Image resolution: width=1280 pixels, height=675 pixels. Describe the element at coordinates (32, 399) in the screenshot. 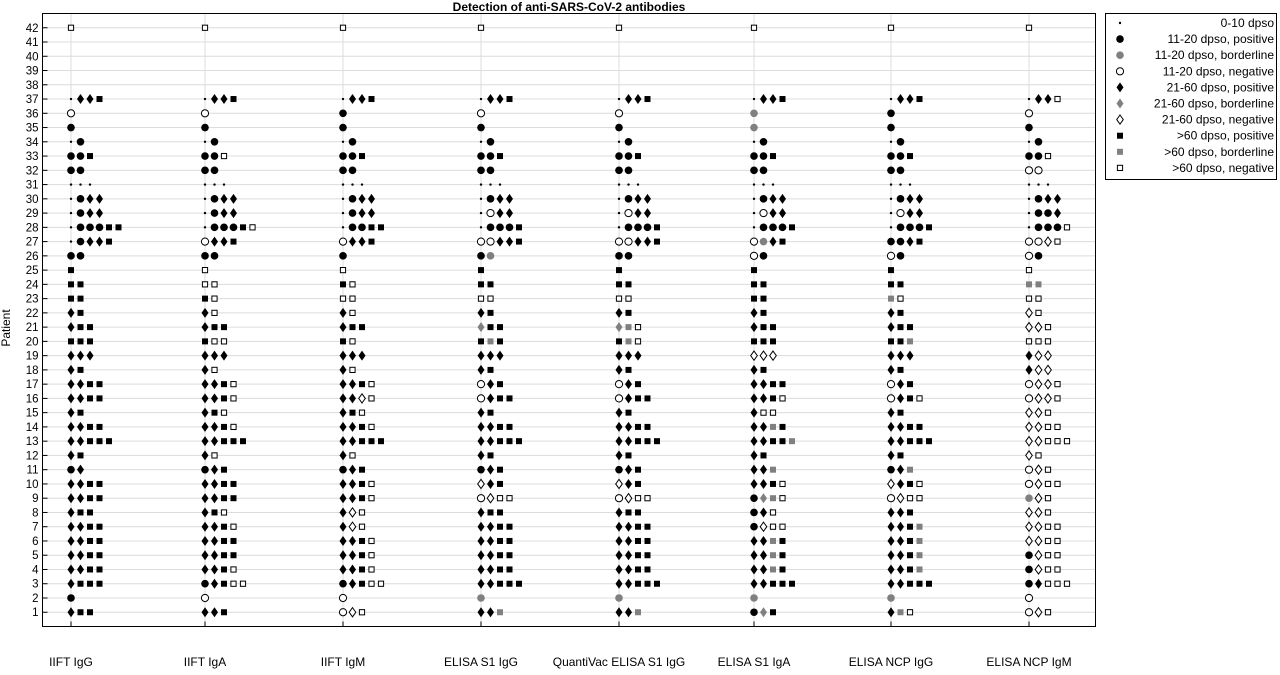

I see `y-tick-label: 16` at that location.